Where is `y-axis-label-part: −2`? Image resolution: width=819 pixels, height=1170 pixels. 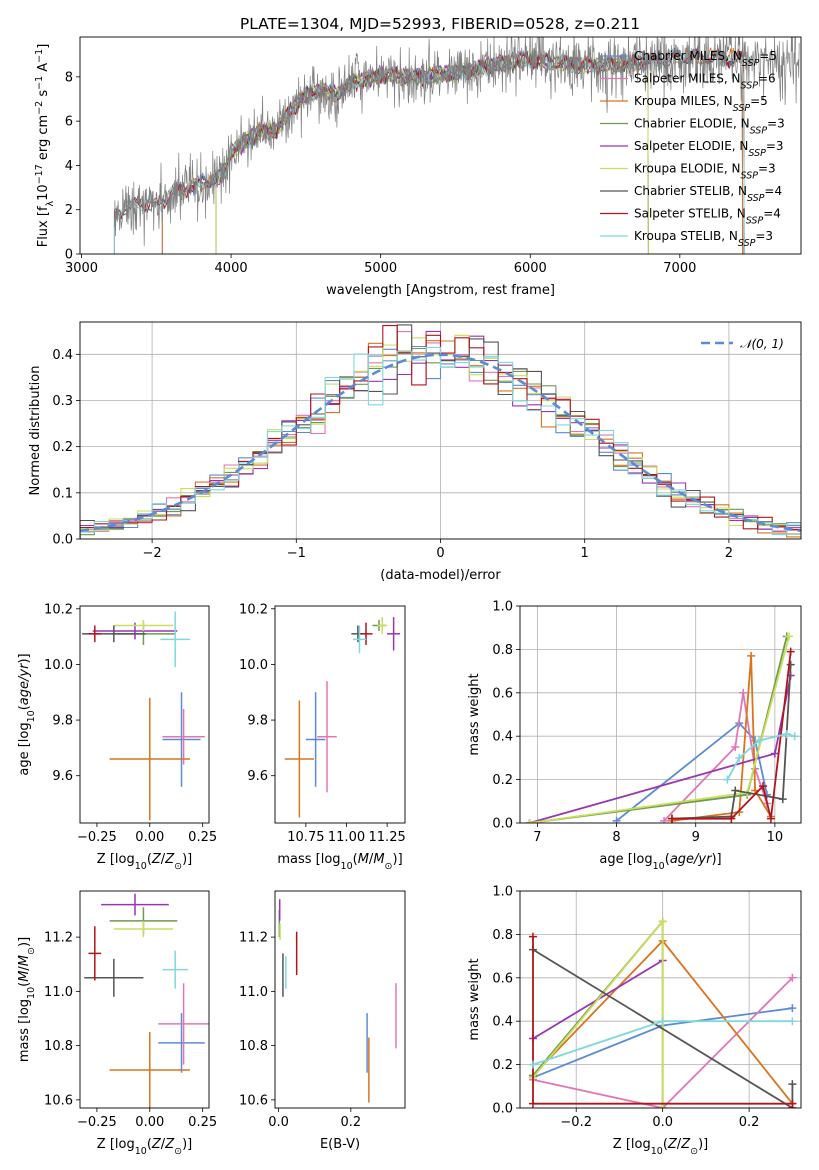
y-axis-label-part: −2 is located at coordinates (39, 108).